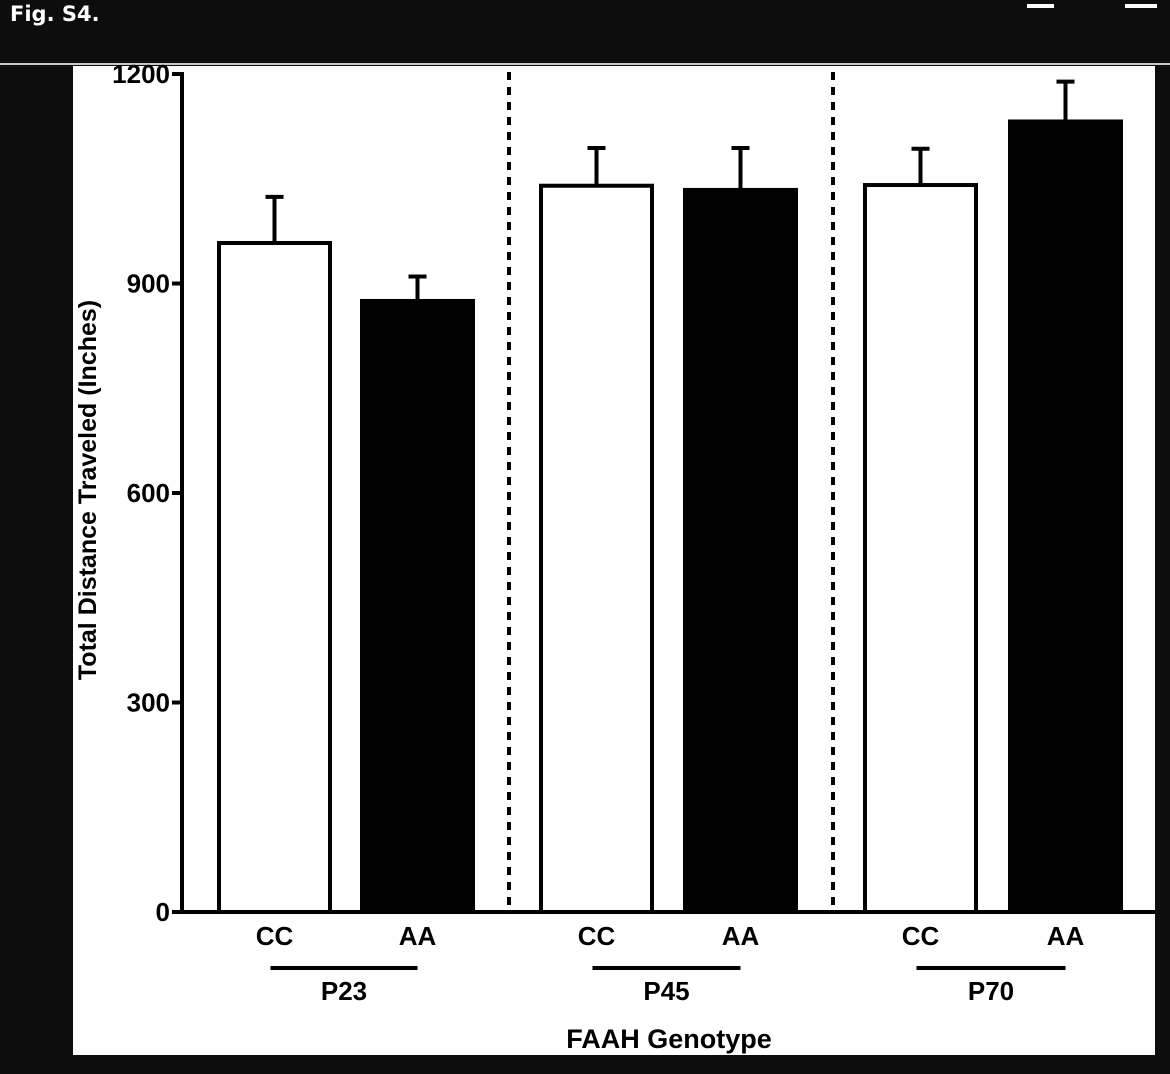  What do you see at coordinates (163, 912) in the screenshot?
I see `y-tick-label: 0` at bounding box center [163, 912].